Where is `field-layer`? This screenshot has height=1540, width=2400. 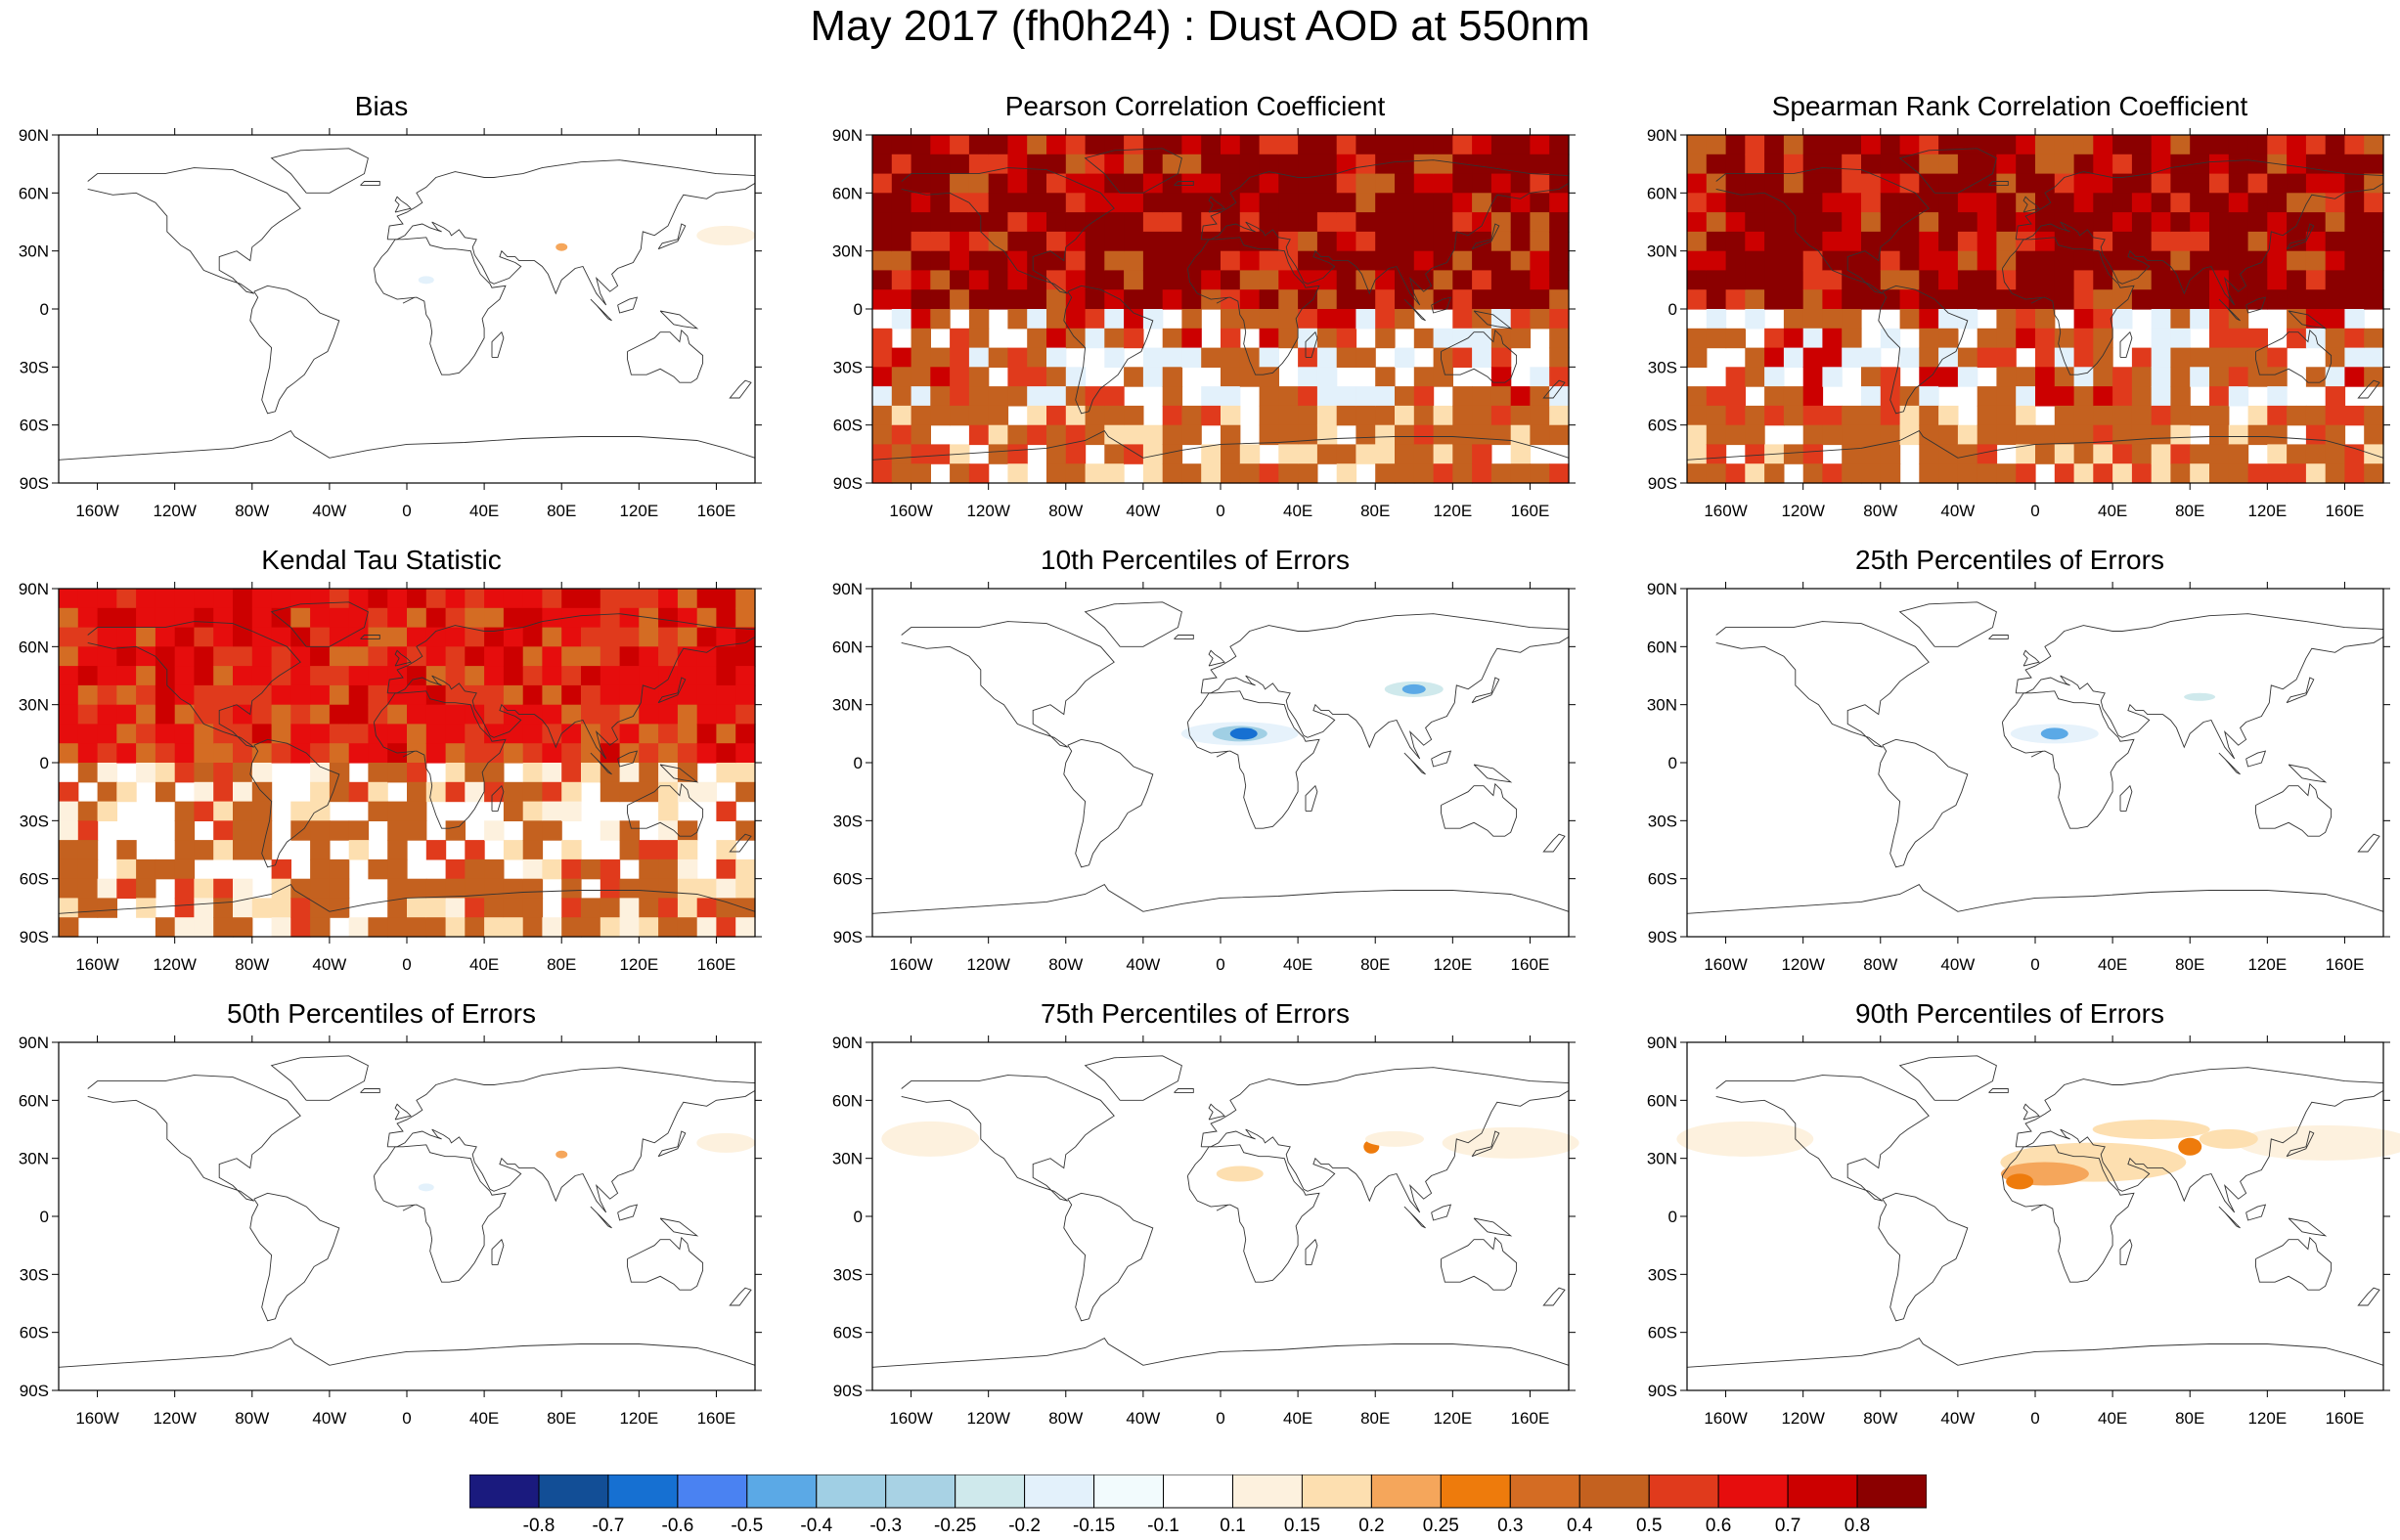
field-layer is located at coordinates (2035, 309).